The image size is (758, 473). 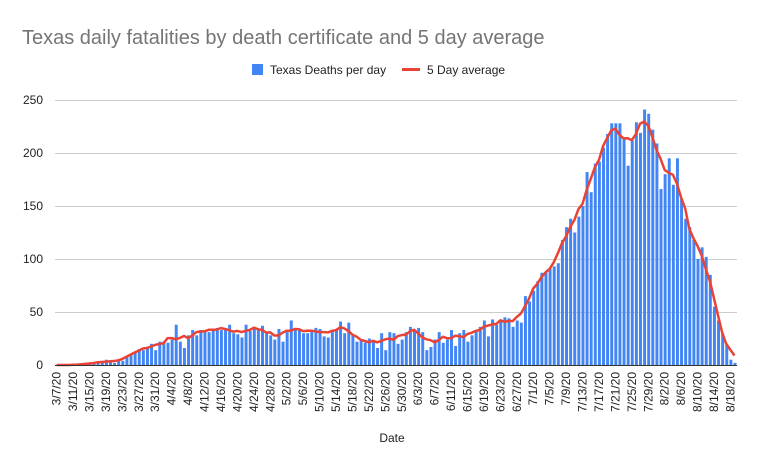 What do you see at coordinates (583, 392) in the screenshot?
I see `x-tick-label: 7/13/20` at bounding box center [583, 392].